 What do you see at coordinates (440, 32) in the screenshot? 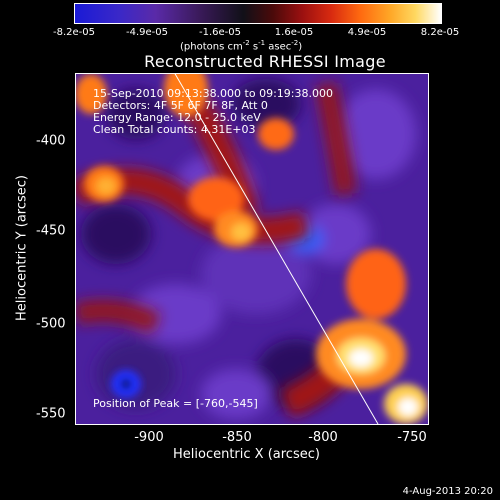
I see `colorbar-tick: 8.2e-05` at bounding box center [440, 32].